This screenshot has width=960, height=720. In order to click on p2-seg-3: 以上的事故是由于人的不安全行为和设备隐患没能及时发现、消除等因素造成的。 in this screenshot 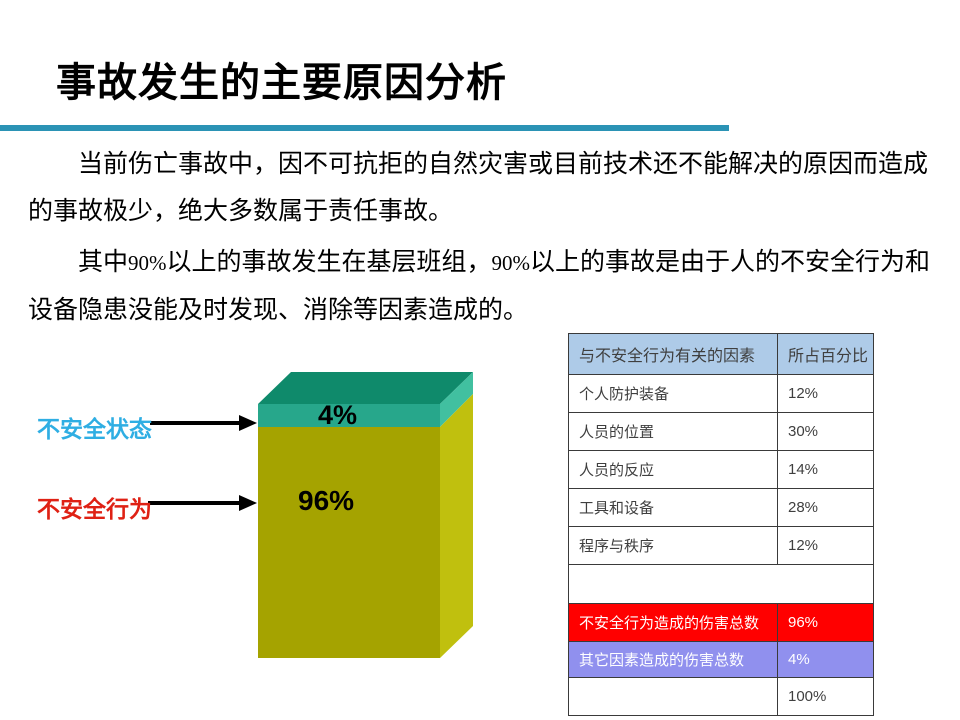, I will do `click(479, 286)`.